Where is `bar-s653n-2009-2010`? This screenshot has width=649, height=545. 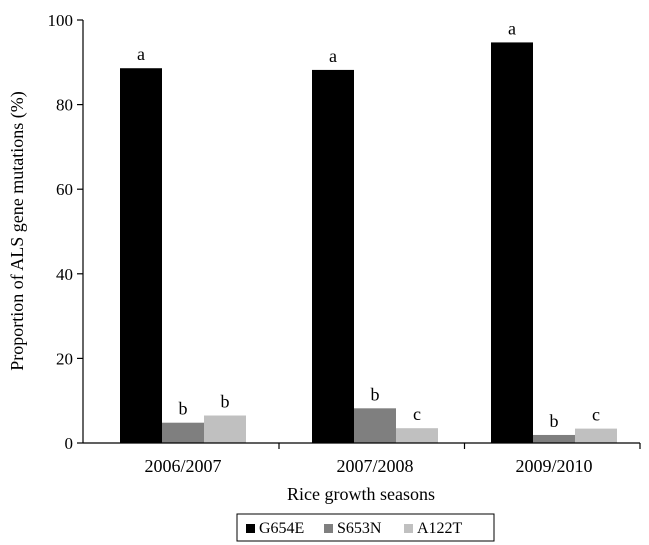 bar-s653n-2009-2010 is located at coordinates (554, 438).